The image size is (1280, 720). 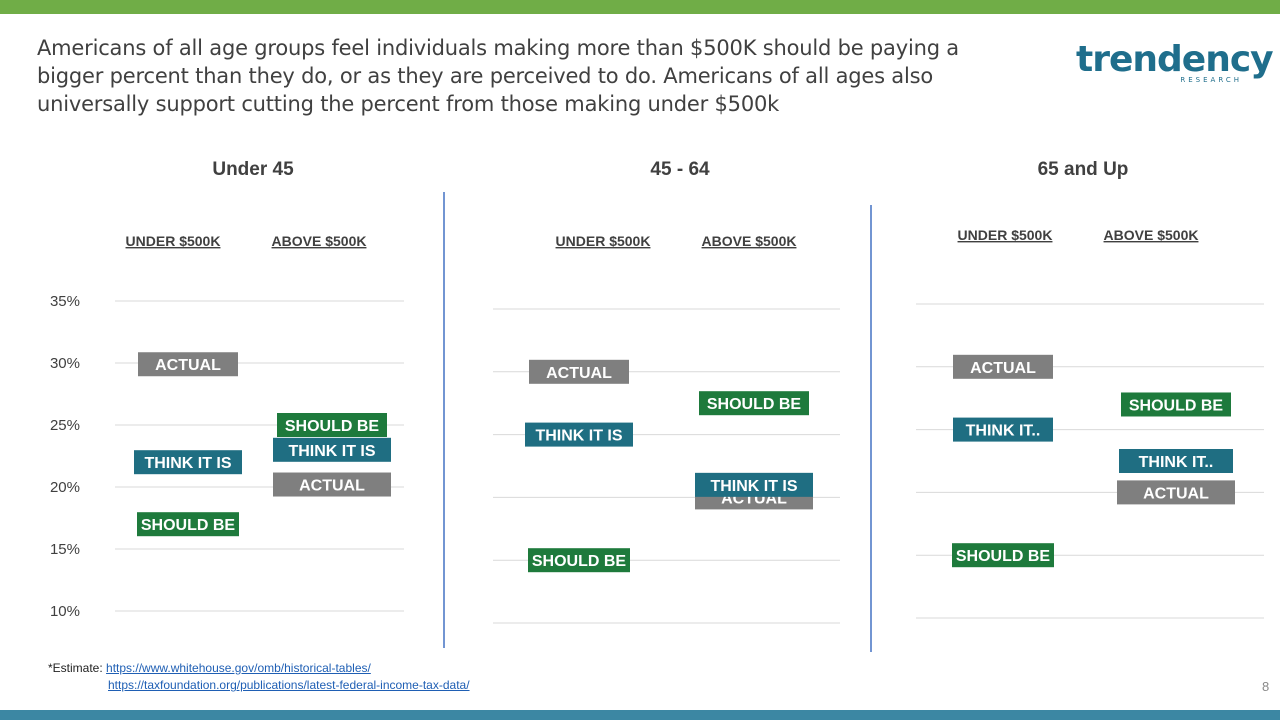 What do you see at coordinates (1266, 686) in the screenshot?
I see `page-number: 8` at bounding box center [1266, 686].